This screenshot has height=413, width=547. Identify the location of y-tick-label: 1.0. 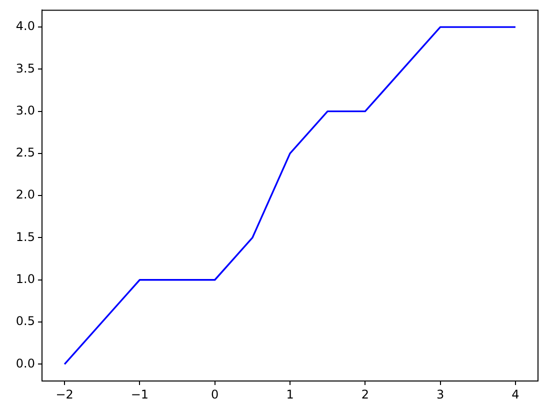
(25, 279).